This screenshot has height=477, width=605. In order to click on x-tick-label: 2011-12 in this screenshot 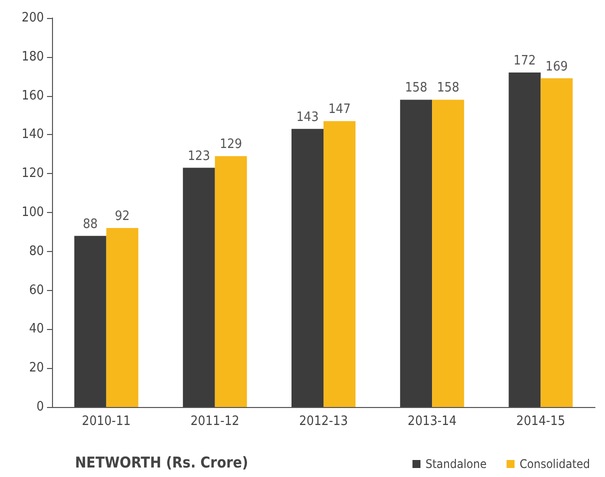, I will do `click(215, 421)`.